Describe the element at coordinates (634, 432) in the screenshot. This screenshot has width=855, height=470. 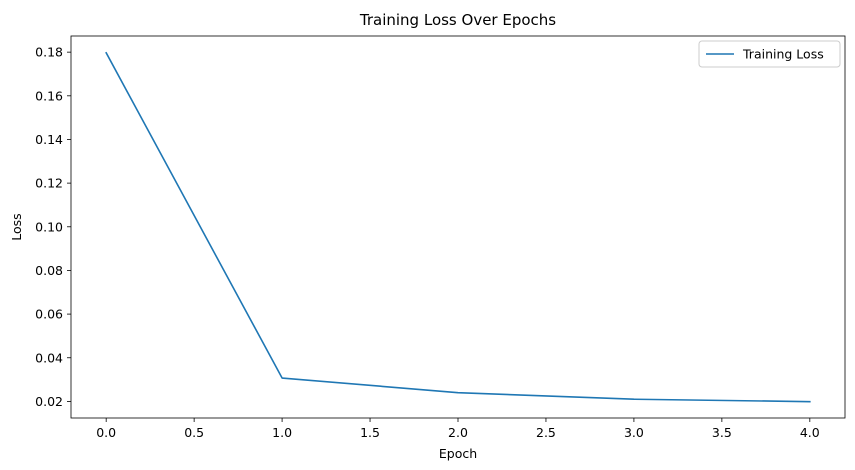
I see `x-tick-label: 3.0` at that location.